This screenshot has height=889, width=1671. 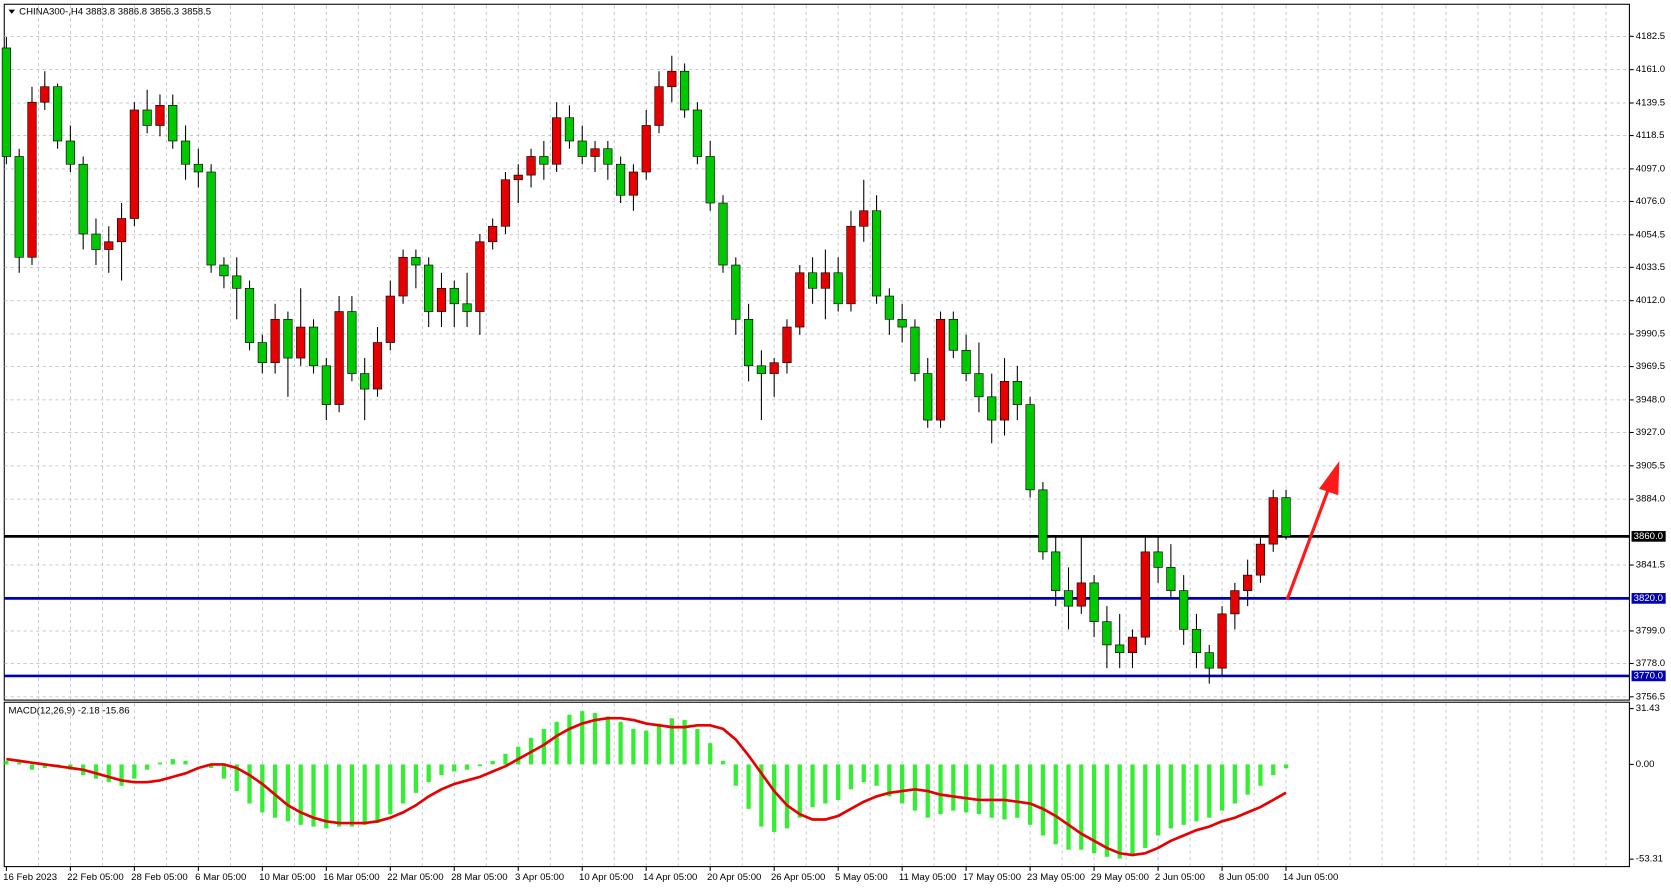 I want to click on y-tick-label: 31.43, so click(x=1648, y=708).